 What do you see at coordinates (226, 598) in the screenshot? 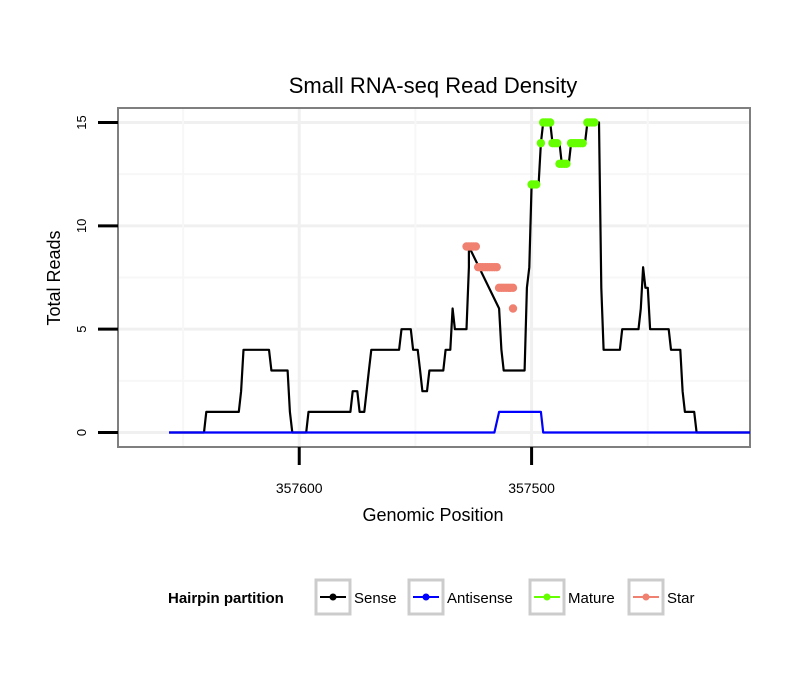
I see `legend-title: Hairpin partition` at bounding box center [226, 598].